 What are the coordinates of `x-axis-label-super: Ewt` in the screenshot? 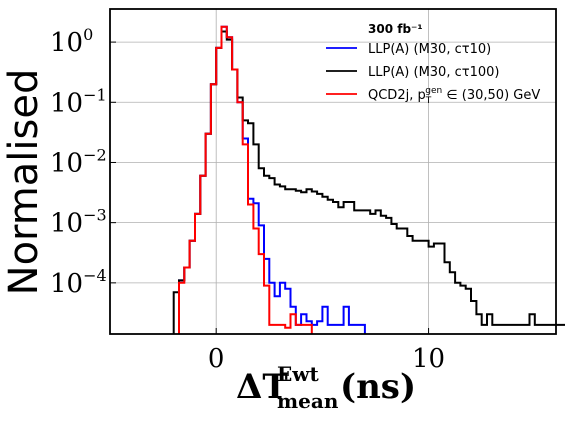 It's located at (298, 374).